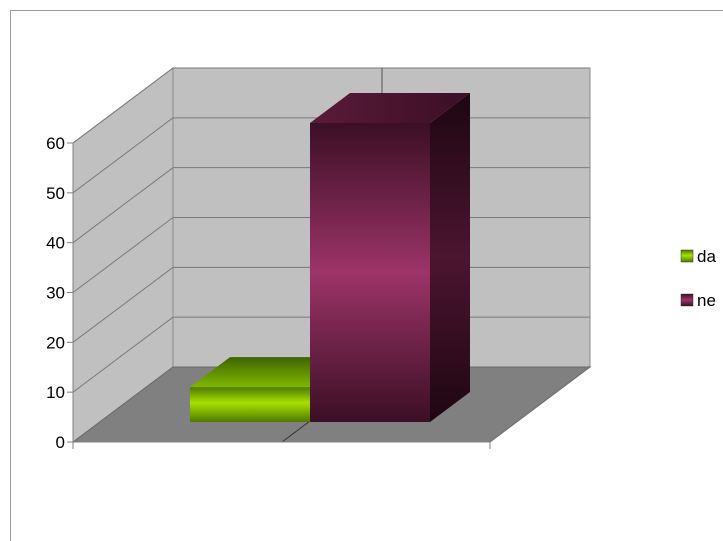 The width and height of the screenshot is (723, 541). Describe the element at coordinates (55, 243) in the screenshot. I see `y-tick-label: 40` at that location.